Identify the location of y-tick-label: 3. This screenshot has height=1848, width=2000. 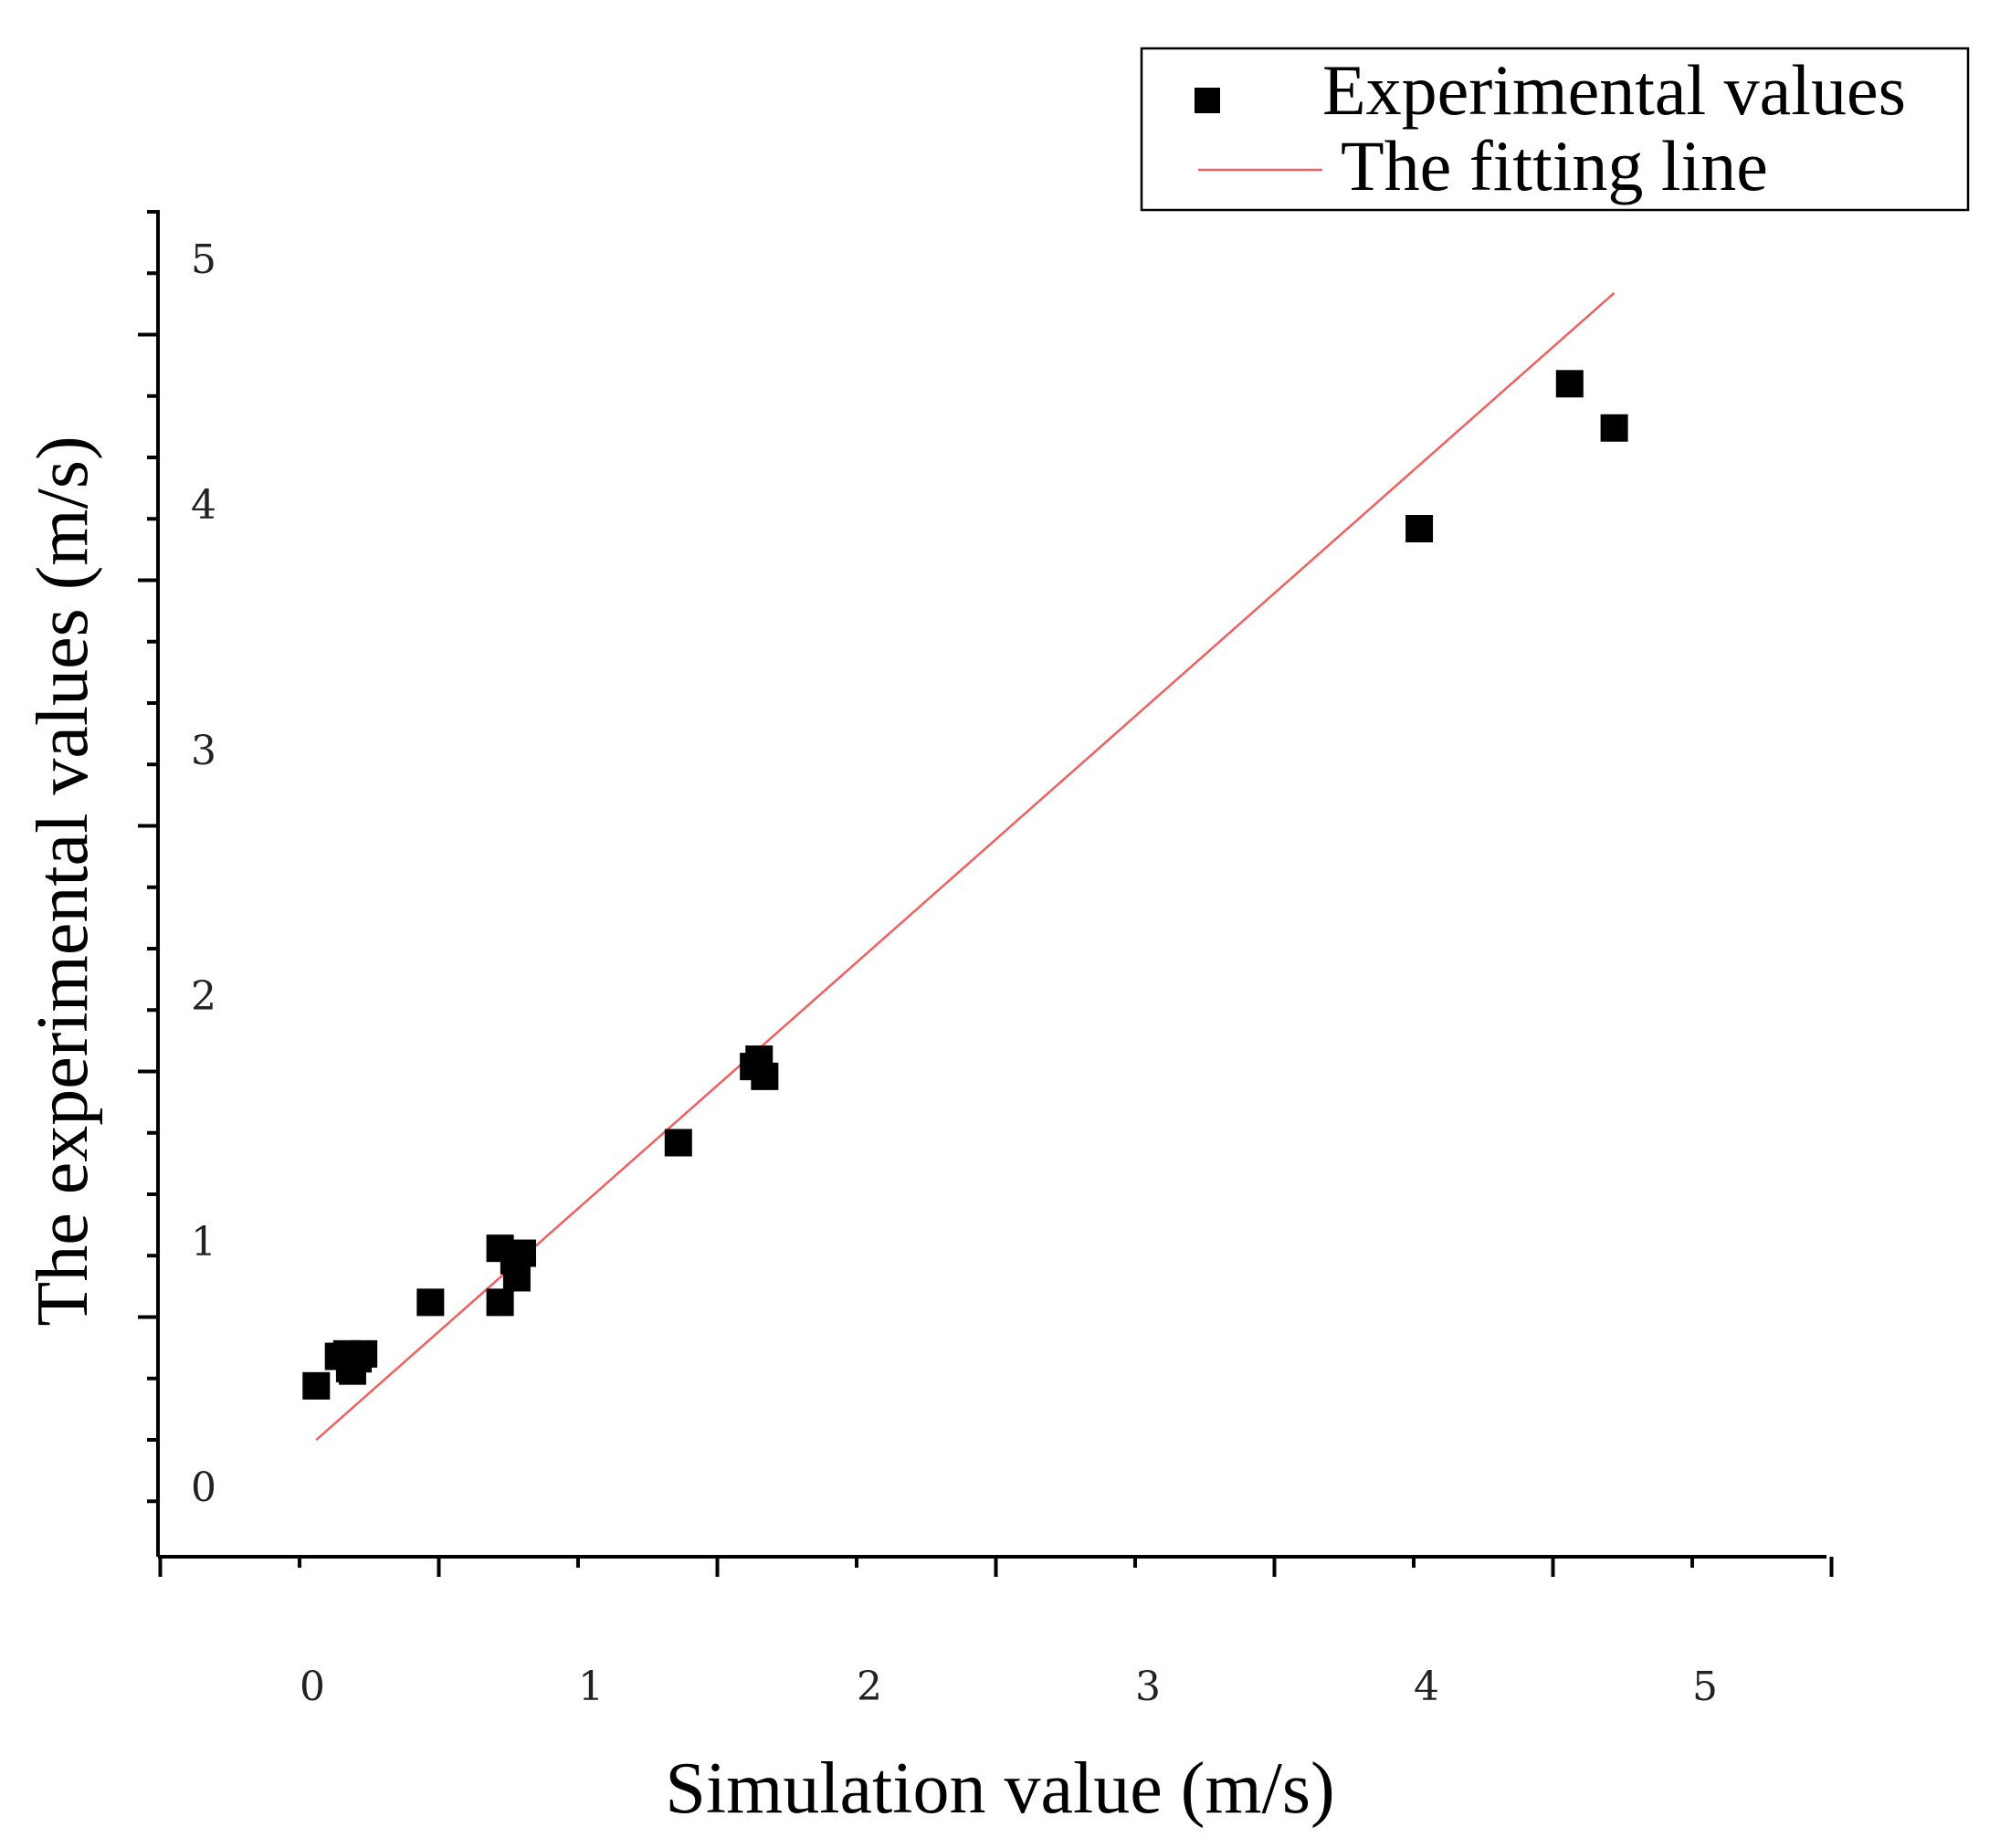
(203, 751).